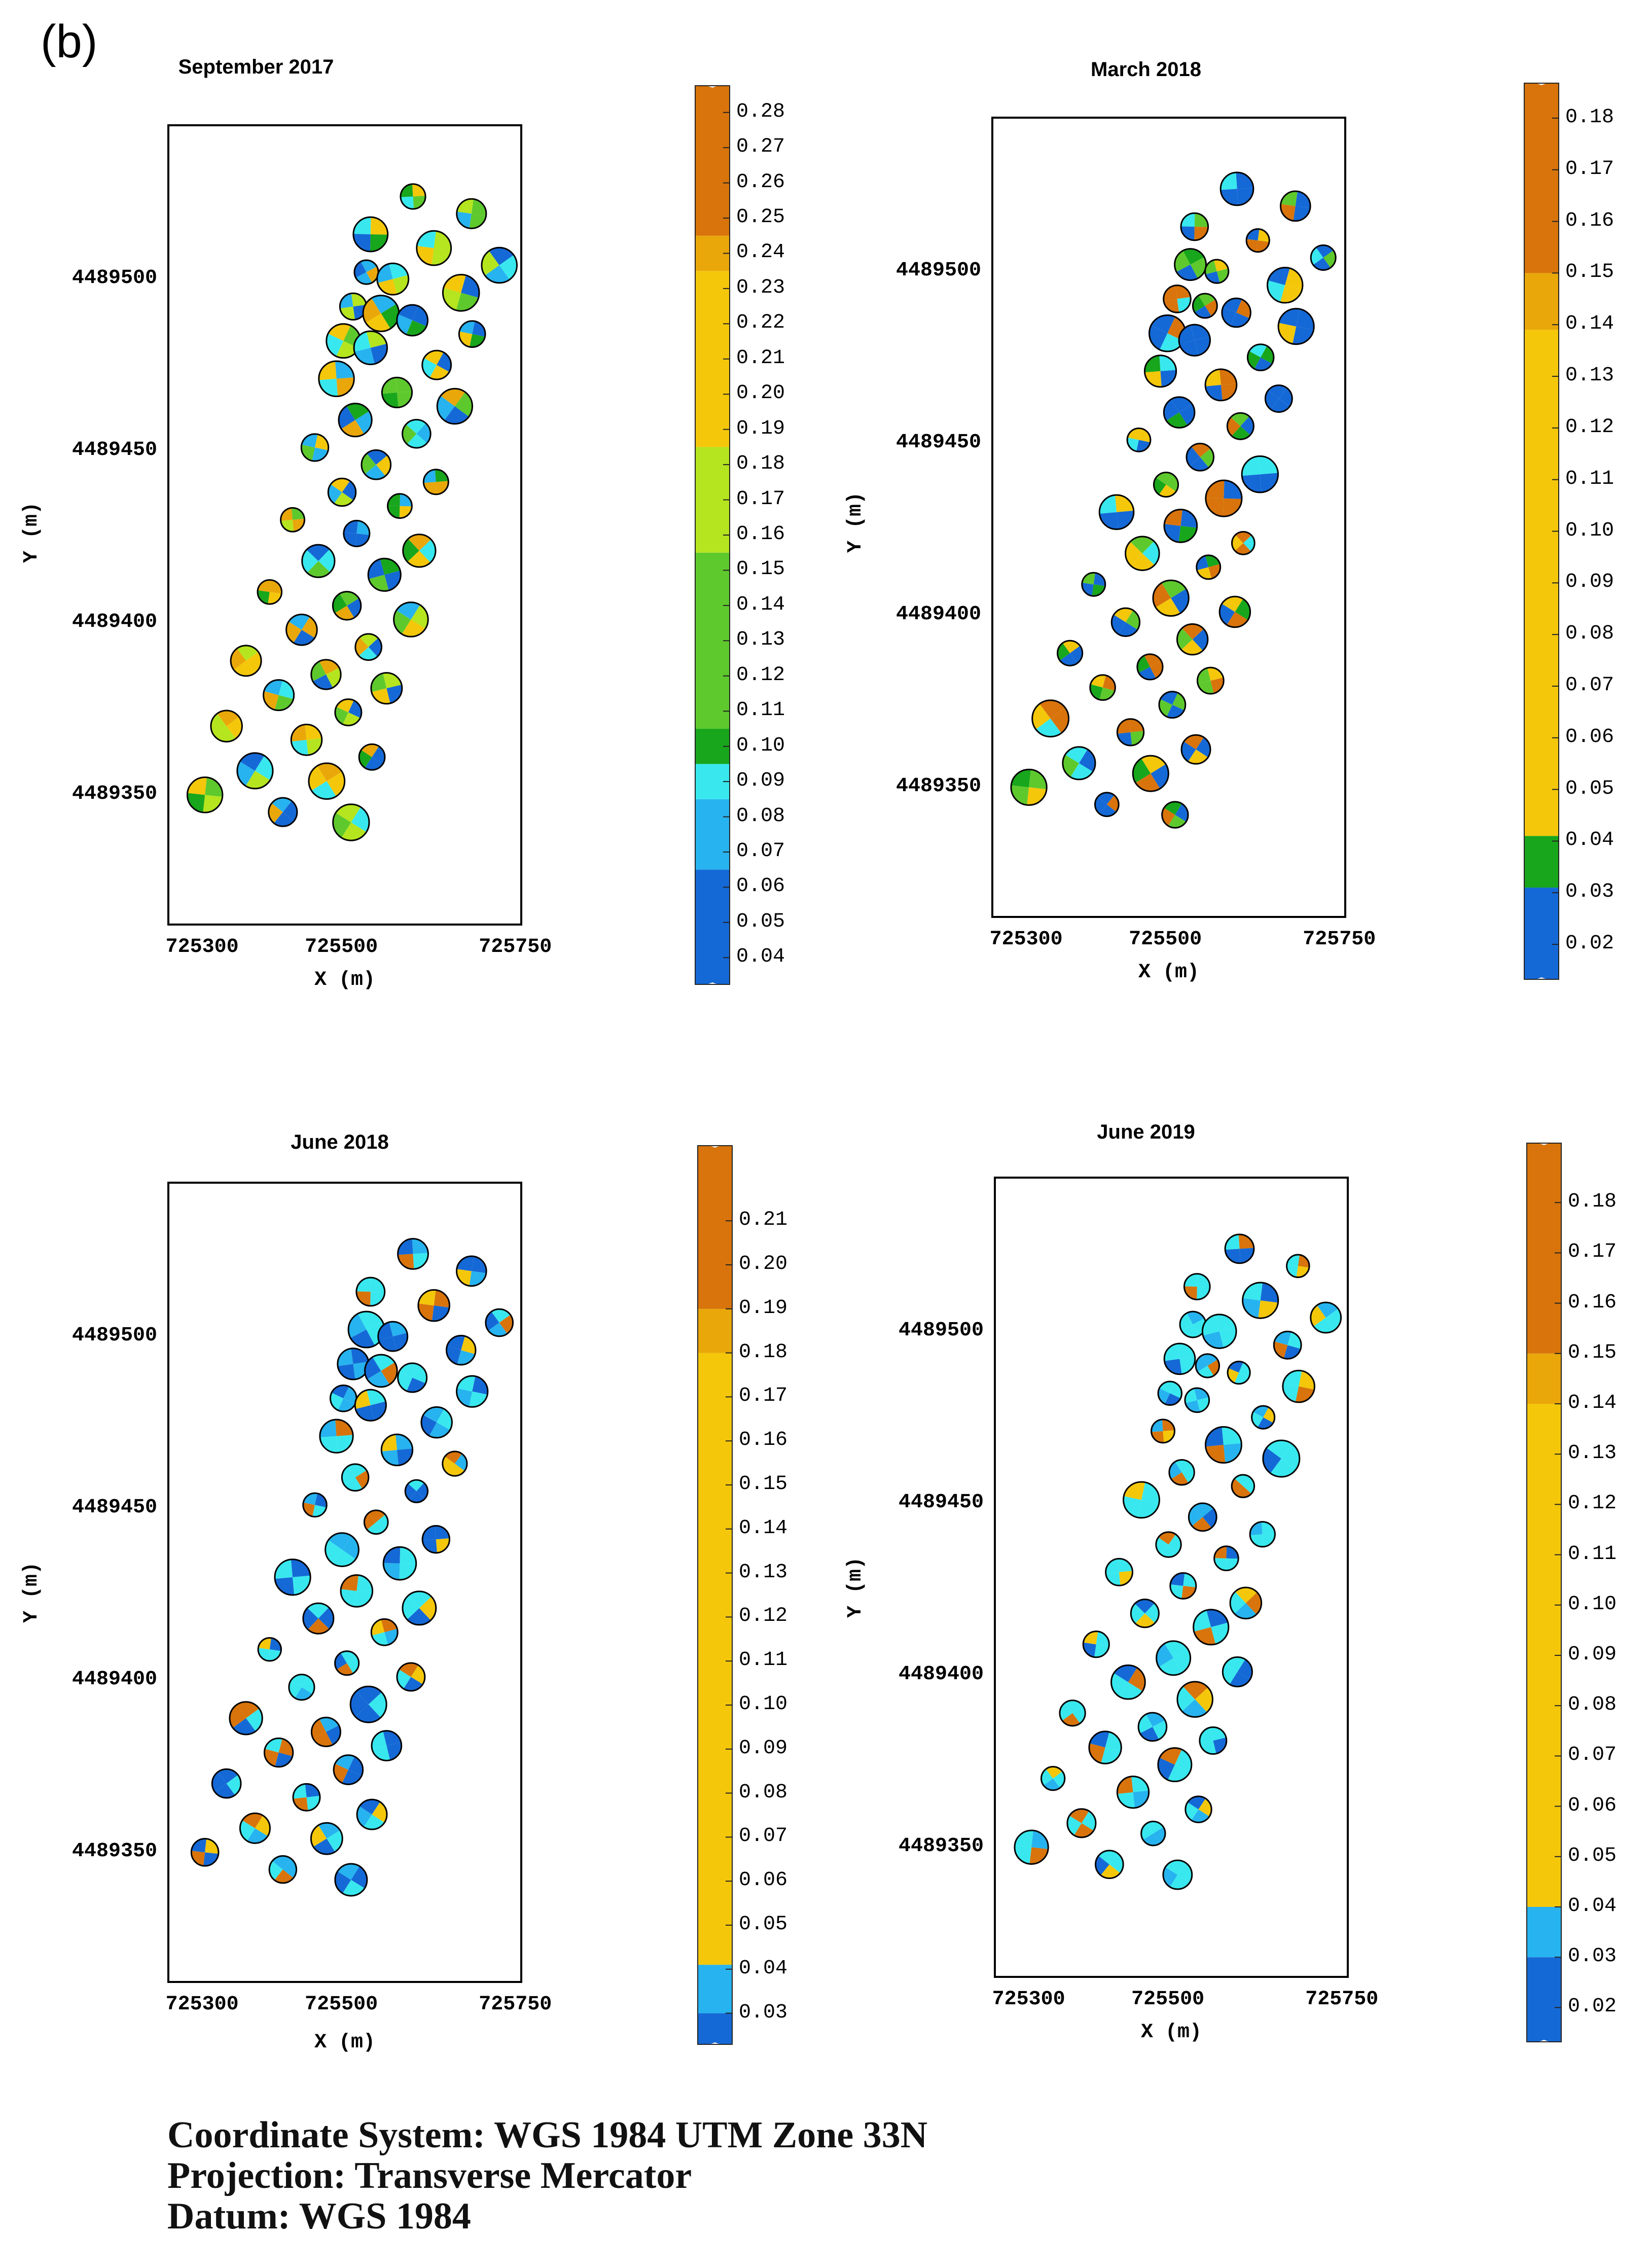  I want to click on colorbar-label: 0.14, so click(1589, 324).